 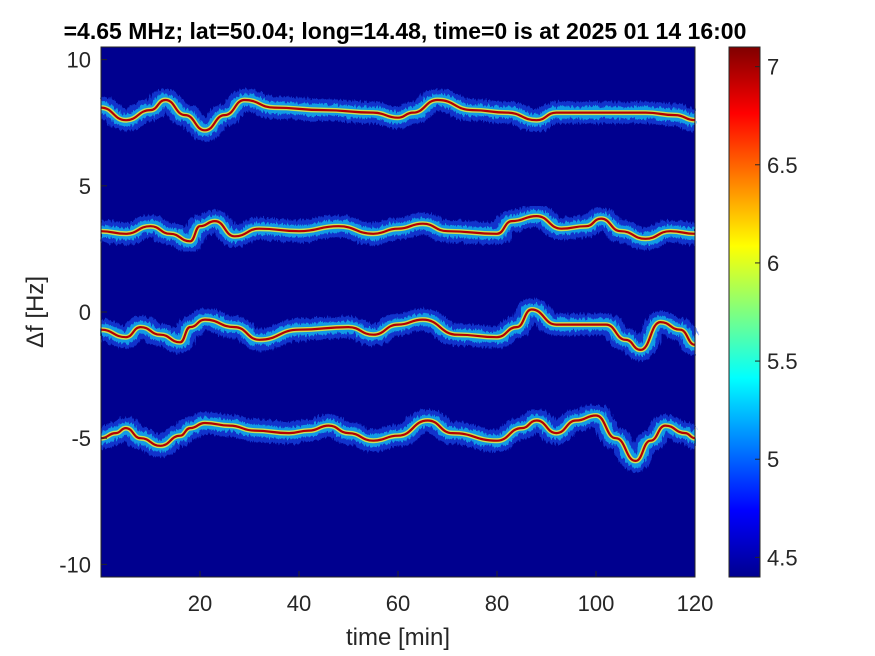 What do you see at coordinates (398, 603) in the screenshot?
I see `x-tick-label: 60` at bounding box center [398, 603].